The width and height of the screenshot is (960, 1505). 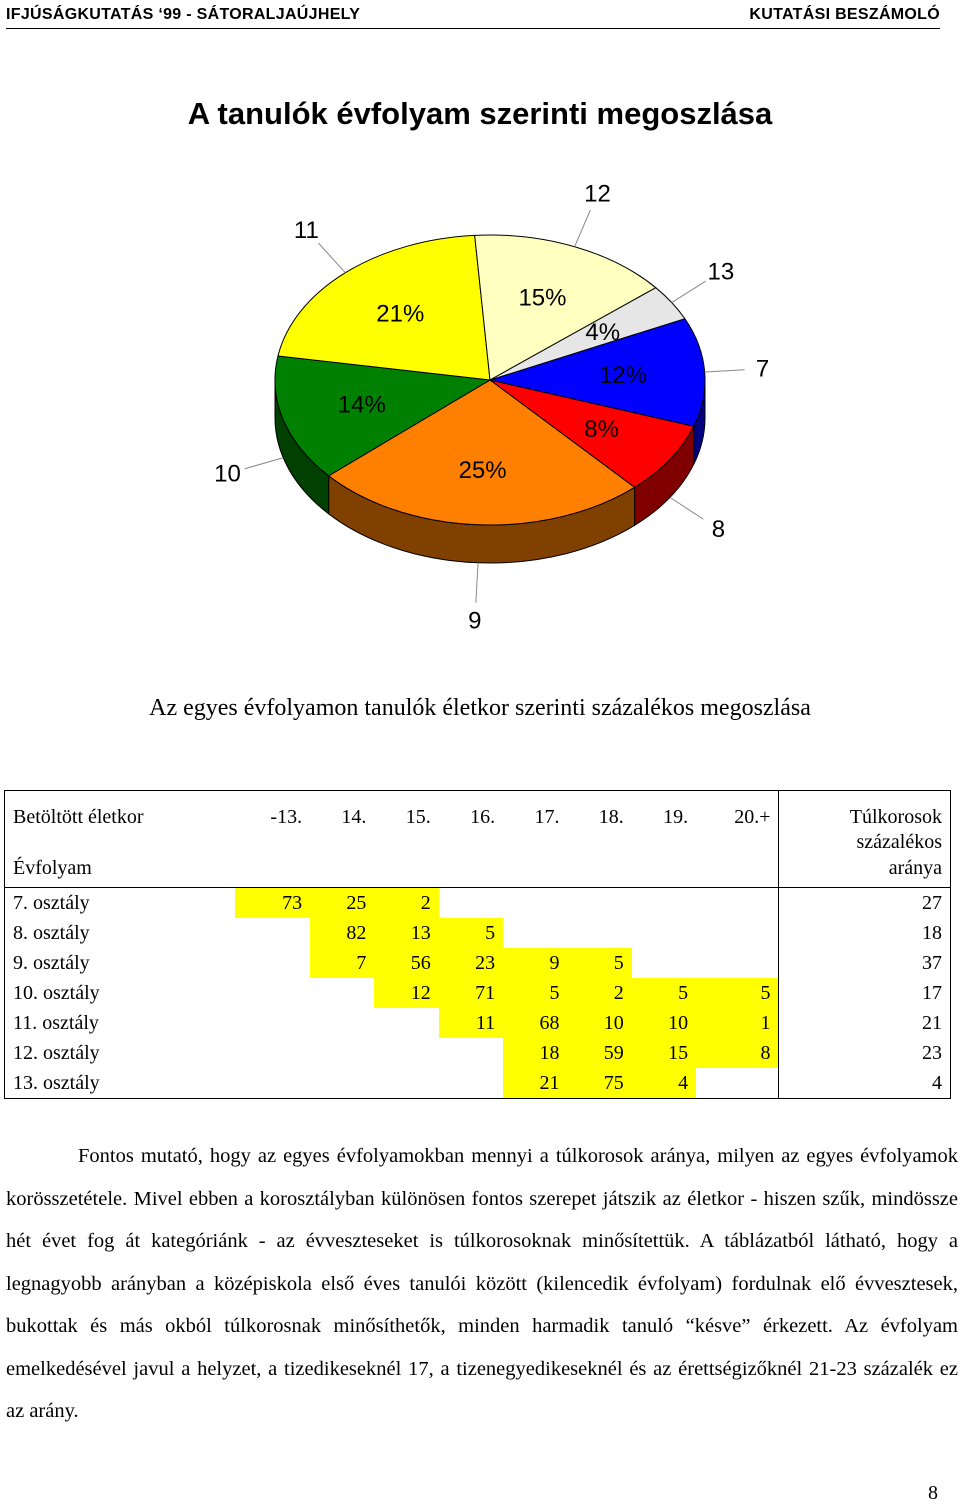 I want to click on table-row: 13. osztály 21 75 4 4, so click(x=478, y=1083).